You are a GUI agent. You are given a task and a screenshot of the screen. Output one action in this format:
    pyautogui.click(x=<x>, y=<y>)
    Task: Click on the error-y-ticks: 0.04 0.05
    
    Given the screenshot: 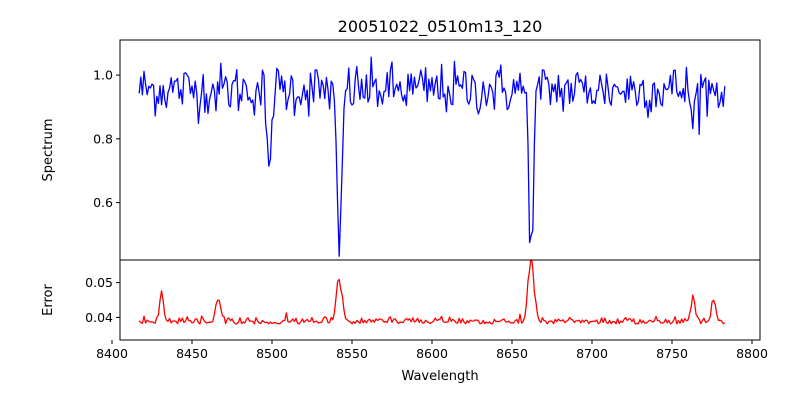 What is the action you would take?
    pyautogui.click(x=102, y=300)
    